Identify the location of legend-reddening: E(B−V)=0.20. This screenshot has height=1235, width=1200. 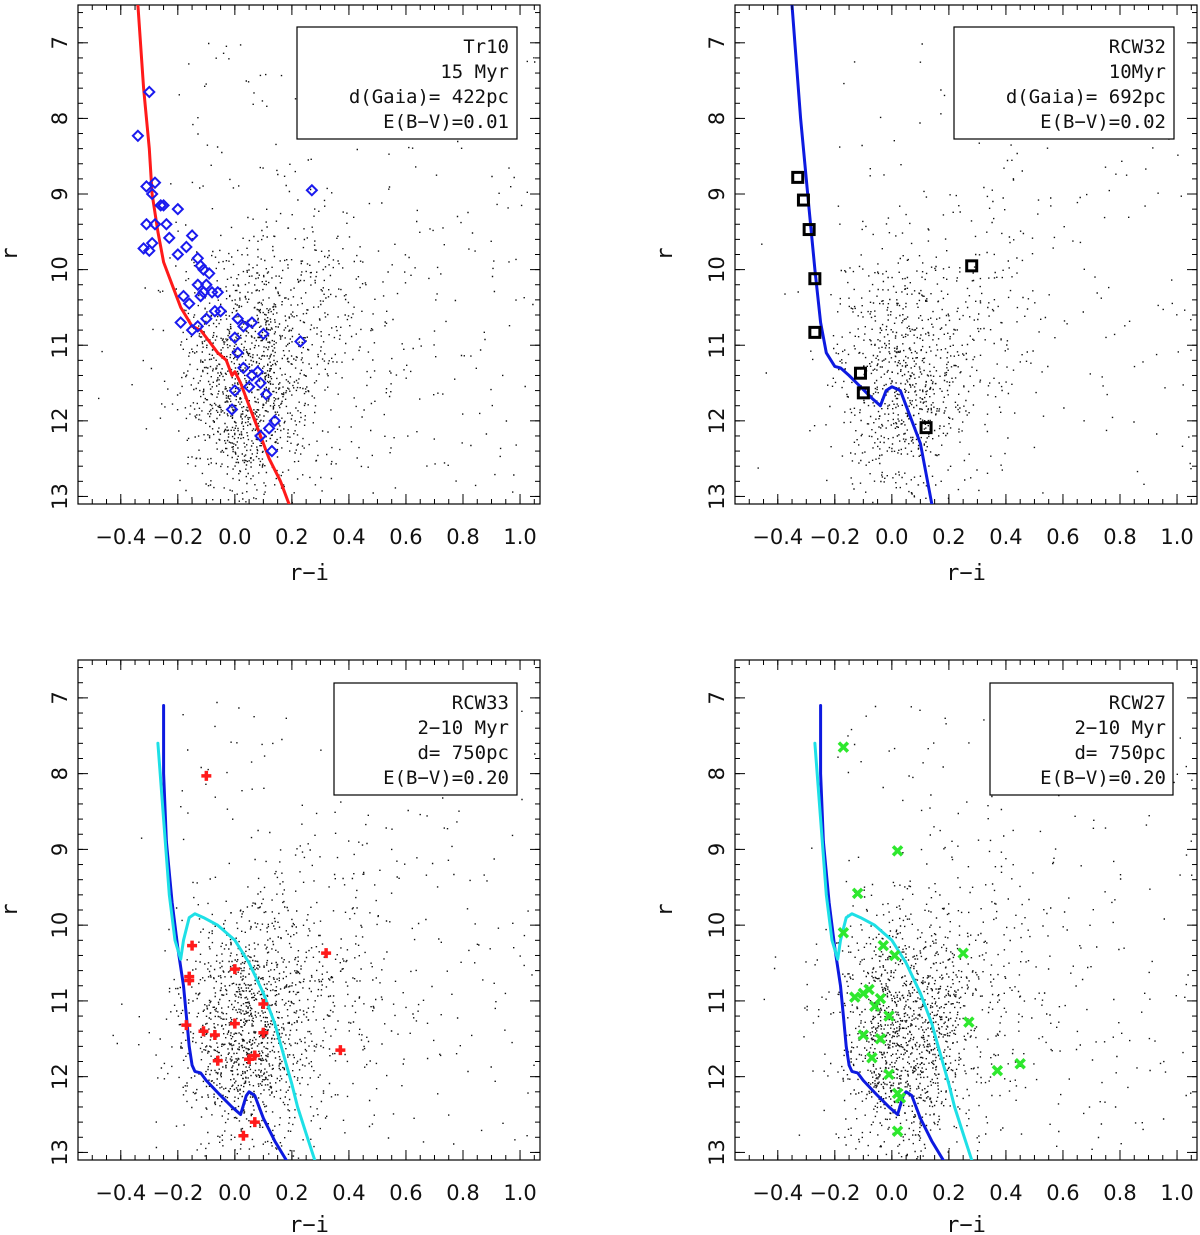
(446, 778).